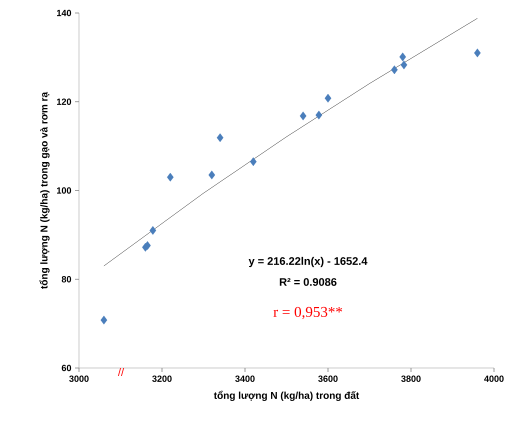 The height and width of the screenshot is (439, 519). What do you see at coordinates (79, 379) in the screenshot?
I see `x-tick-label: 3000` at bounding box center [79, 379].